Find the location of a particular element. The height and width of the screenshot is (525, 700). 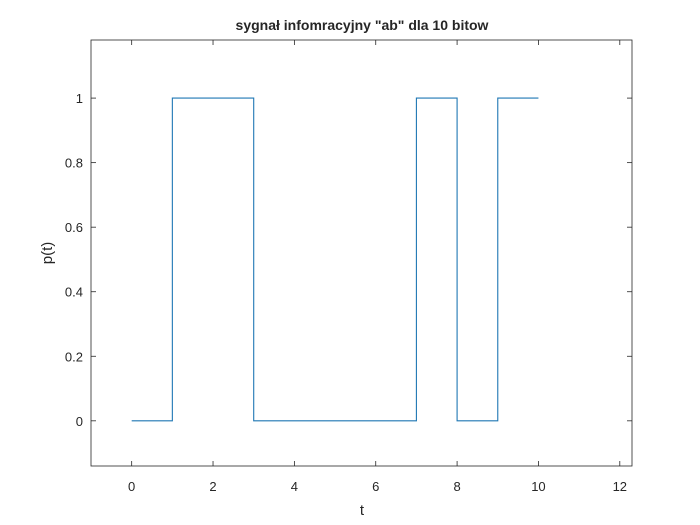

x-tick-label: 0 is located at coordinates (131, 486).